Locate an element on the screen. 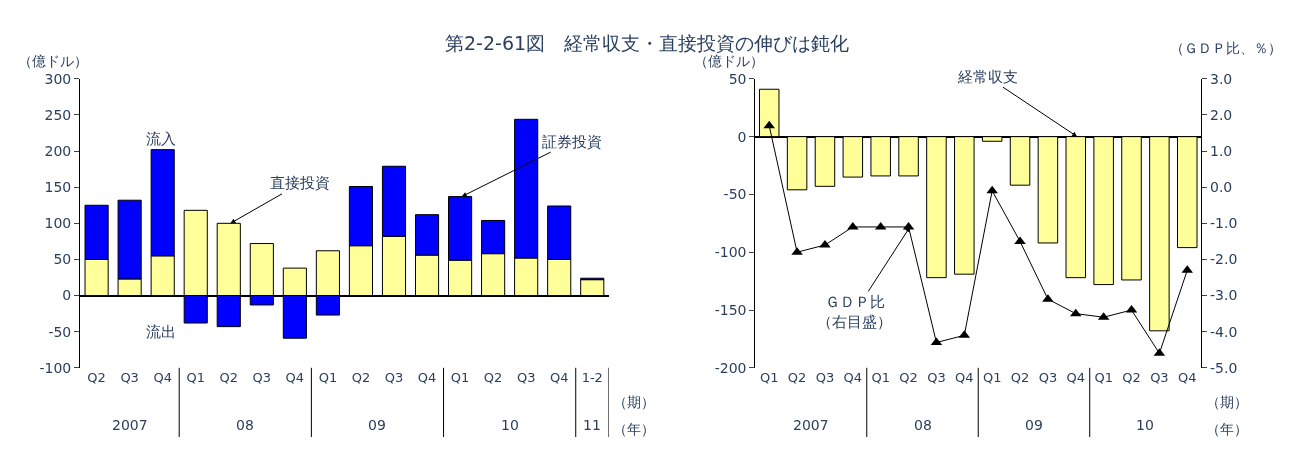  y2-tick-label: 0.0 is located at coordinates (1221, 187).